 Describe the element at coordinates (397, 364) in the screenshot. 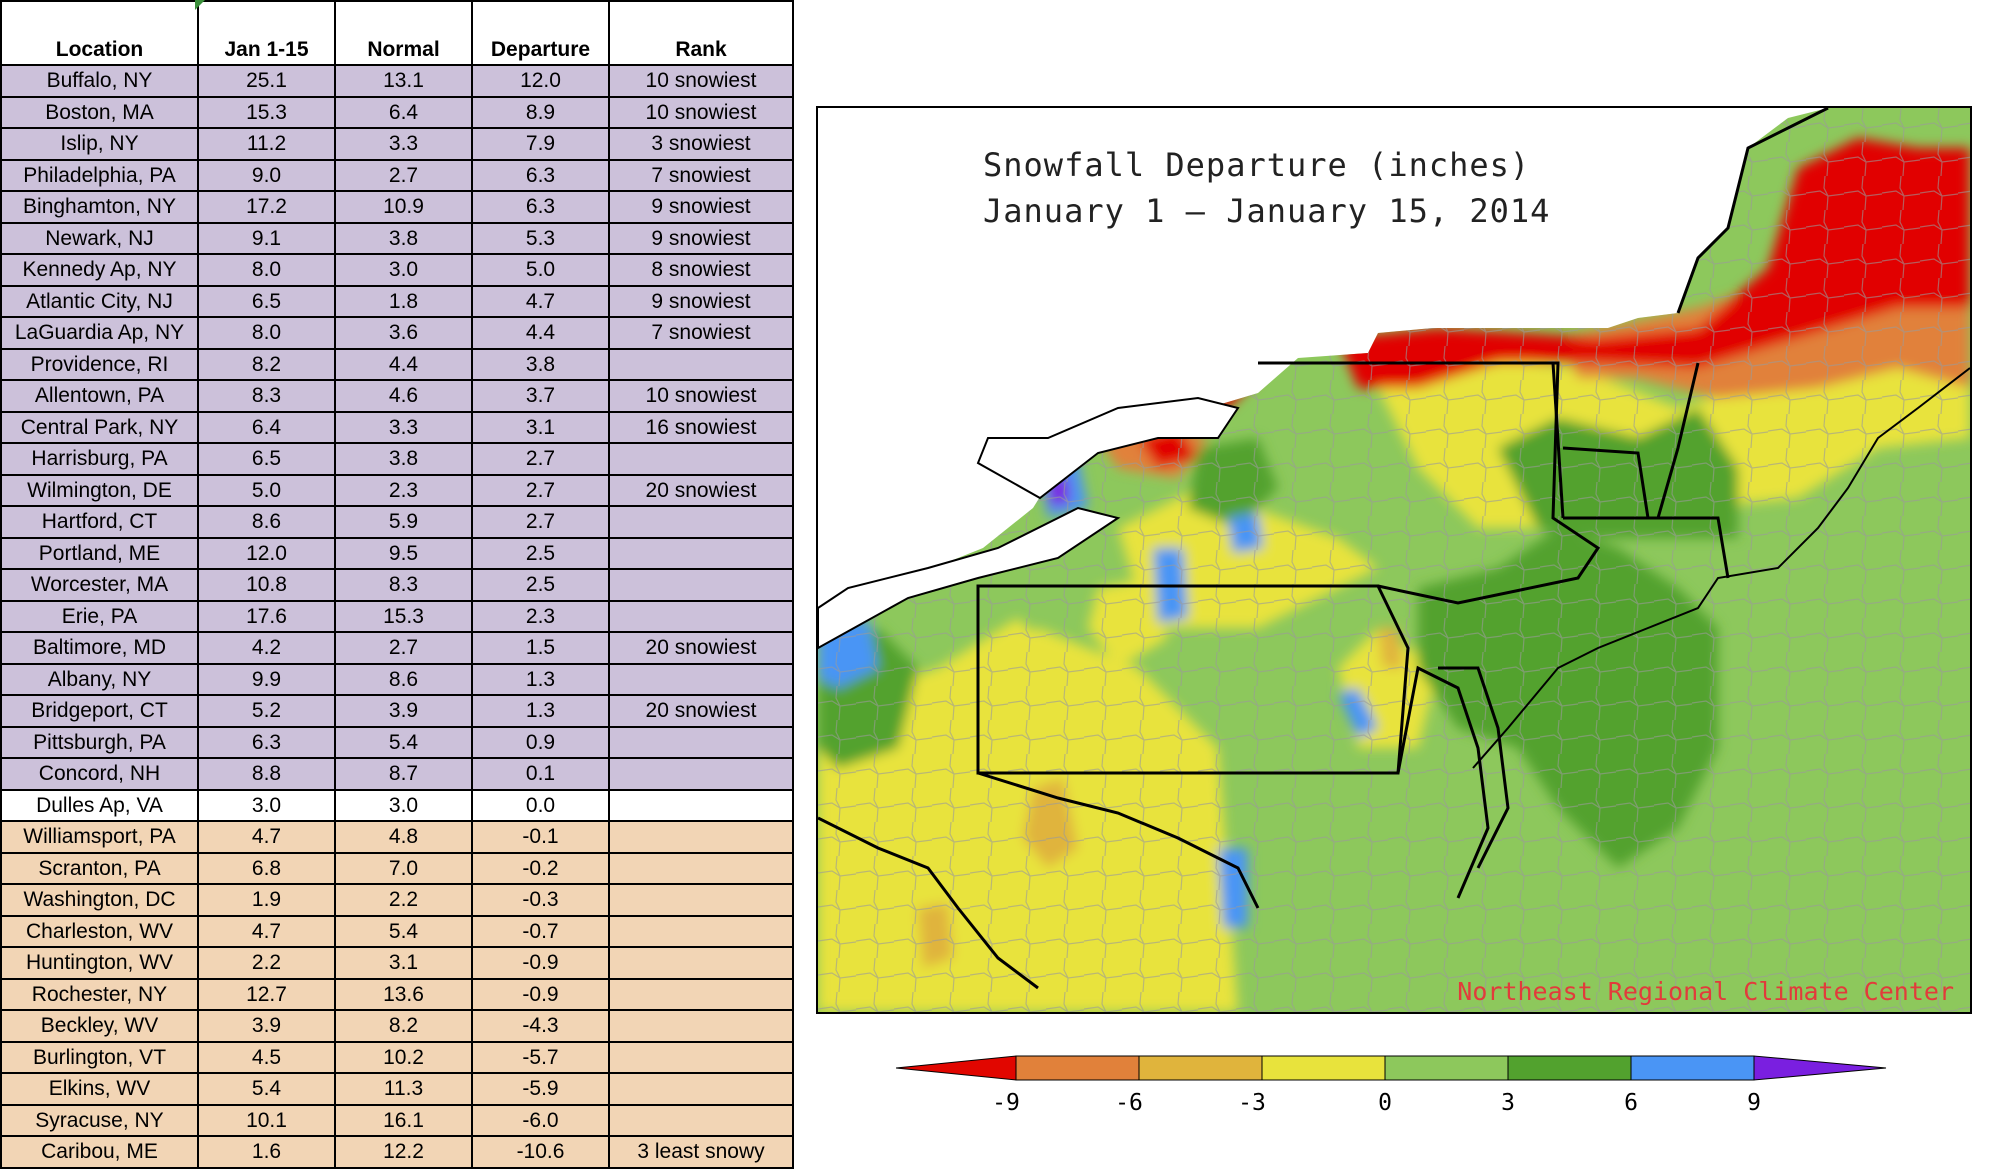

I see `table-row: Providence, RI 8.2 4.4 3.8` at that location.